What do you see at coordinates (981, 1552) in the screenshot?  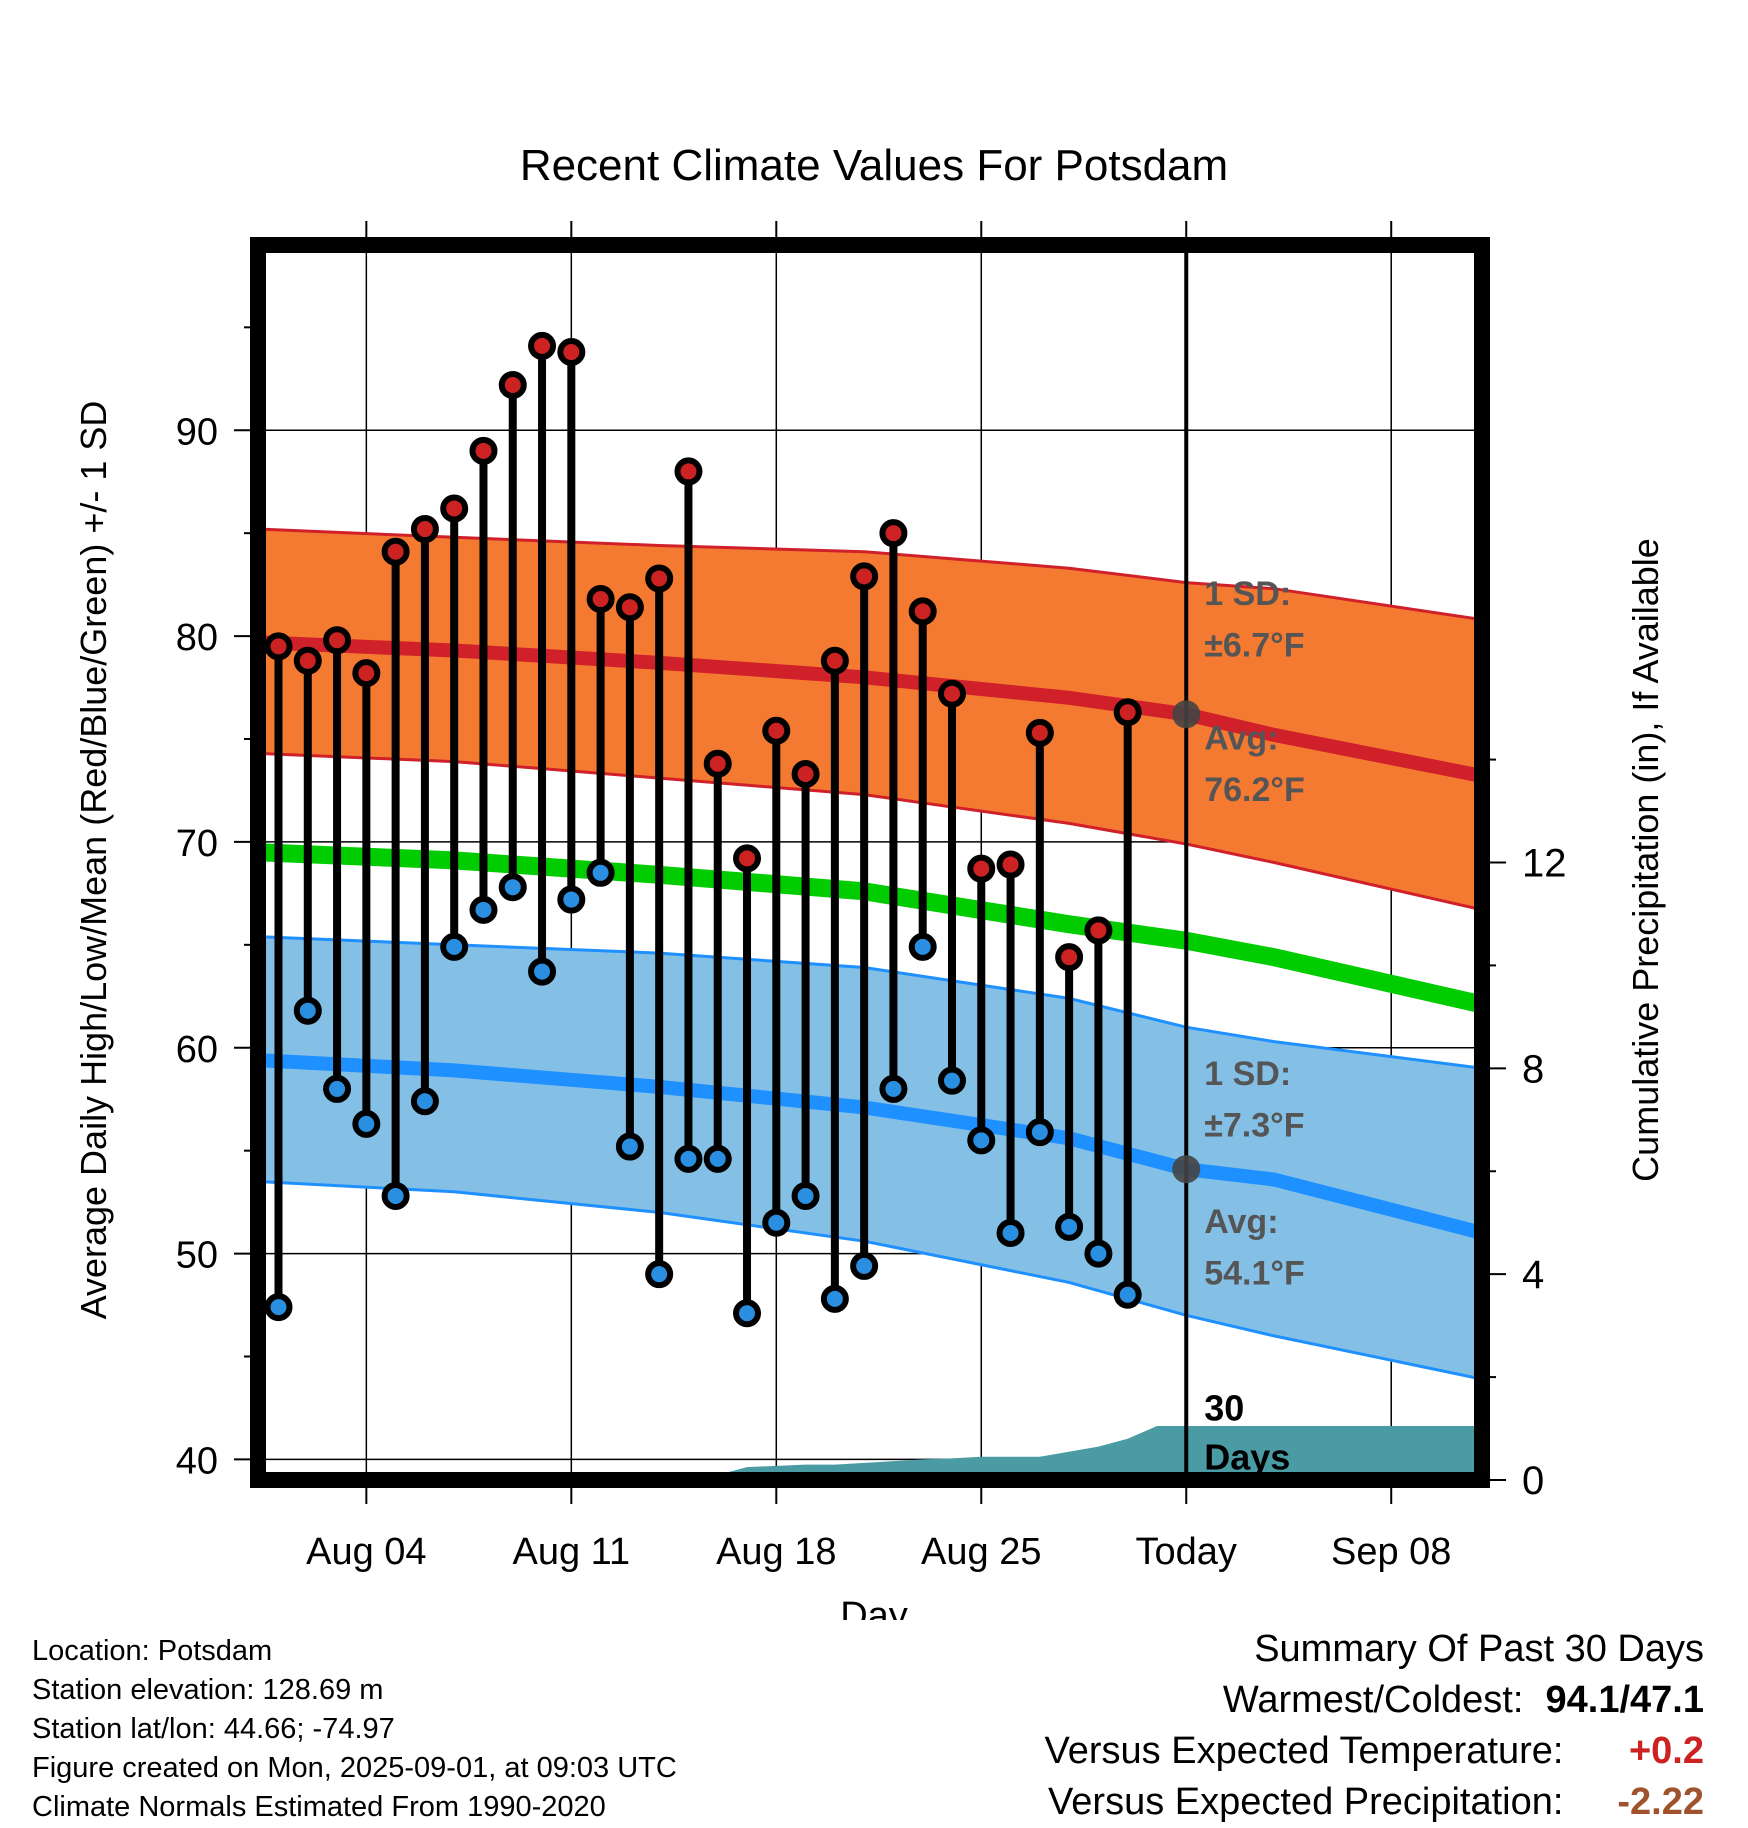 I see `x-tick-label: Aug 25` at bounding box center [981, 1552].